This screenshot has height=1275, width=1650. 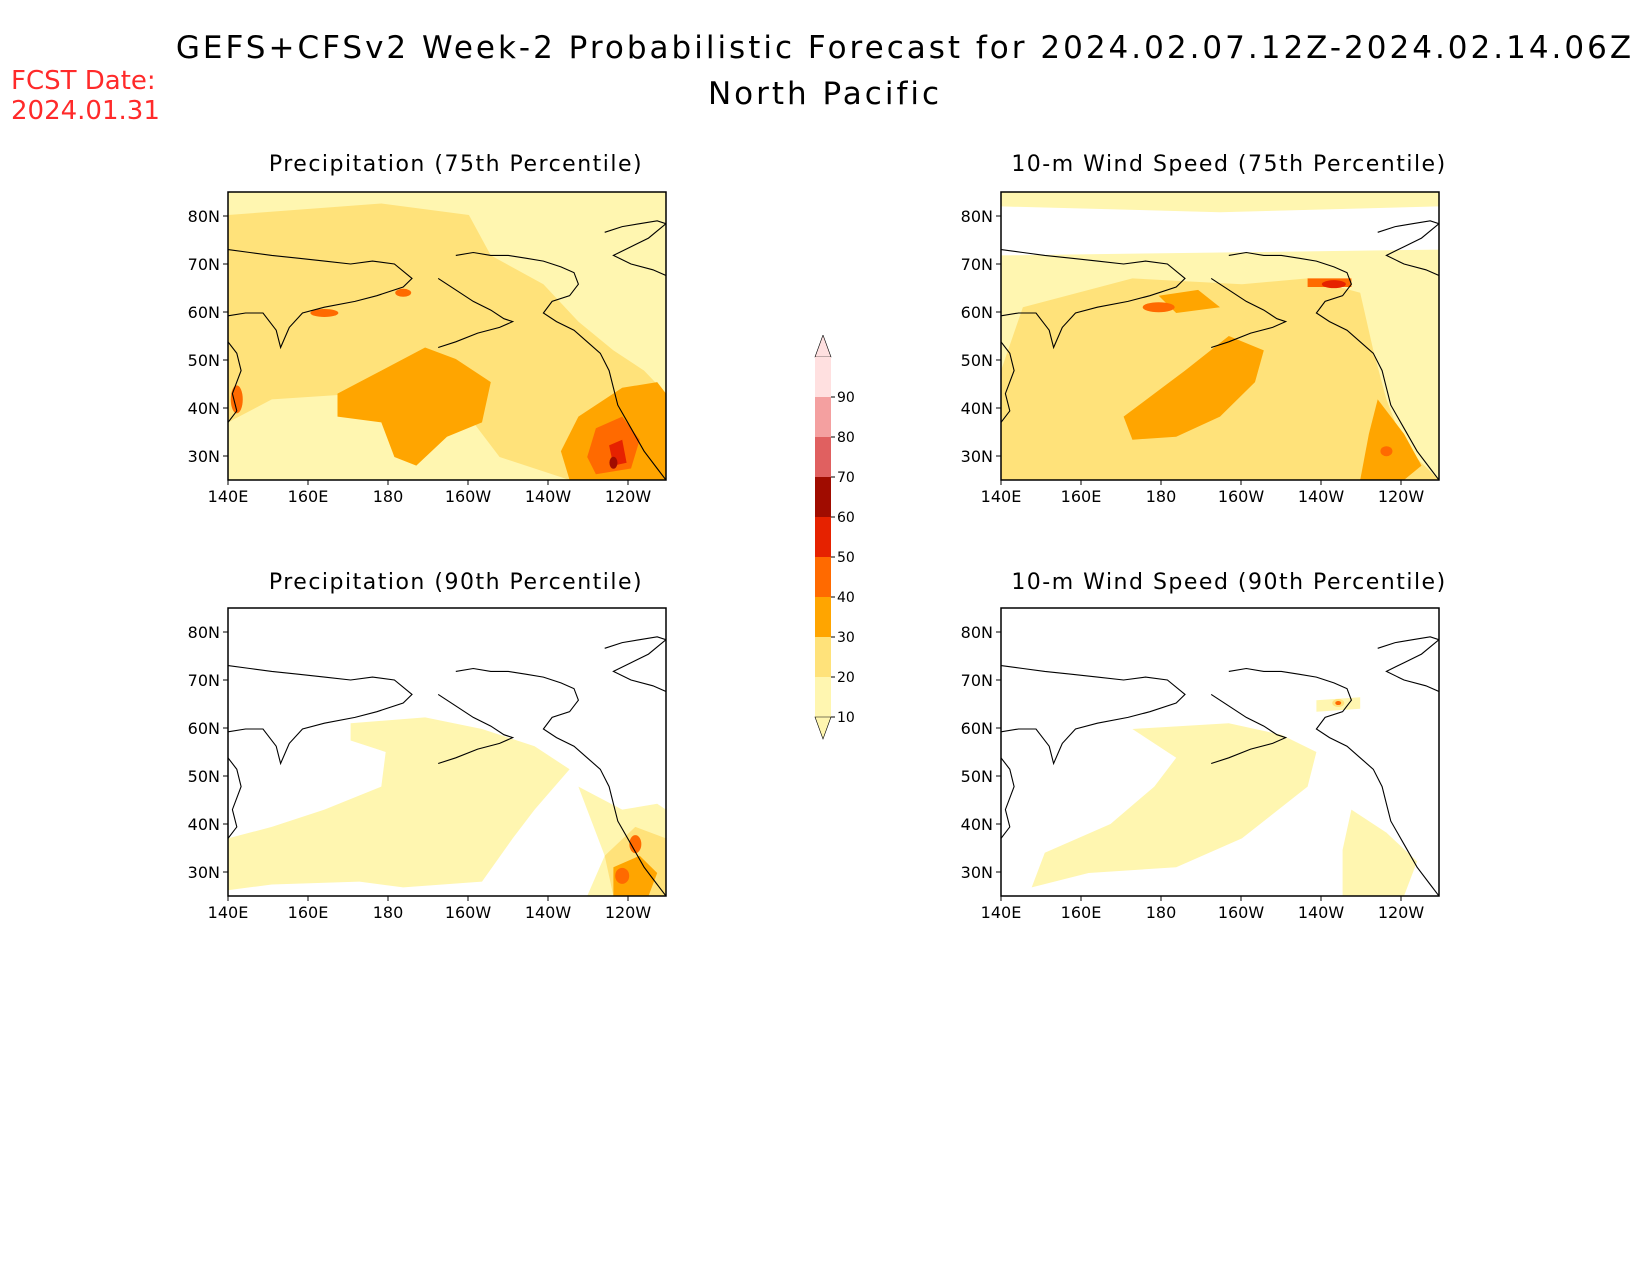 I want to click on colorbar-label: 30, so click(x=846, y=638).